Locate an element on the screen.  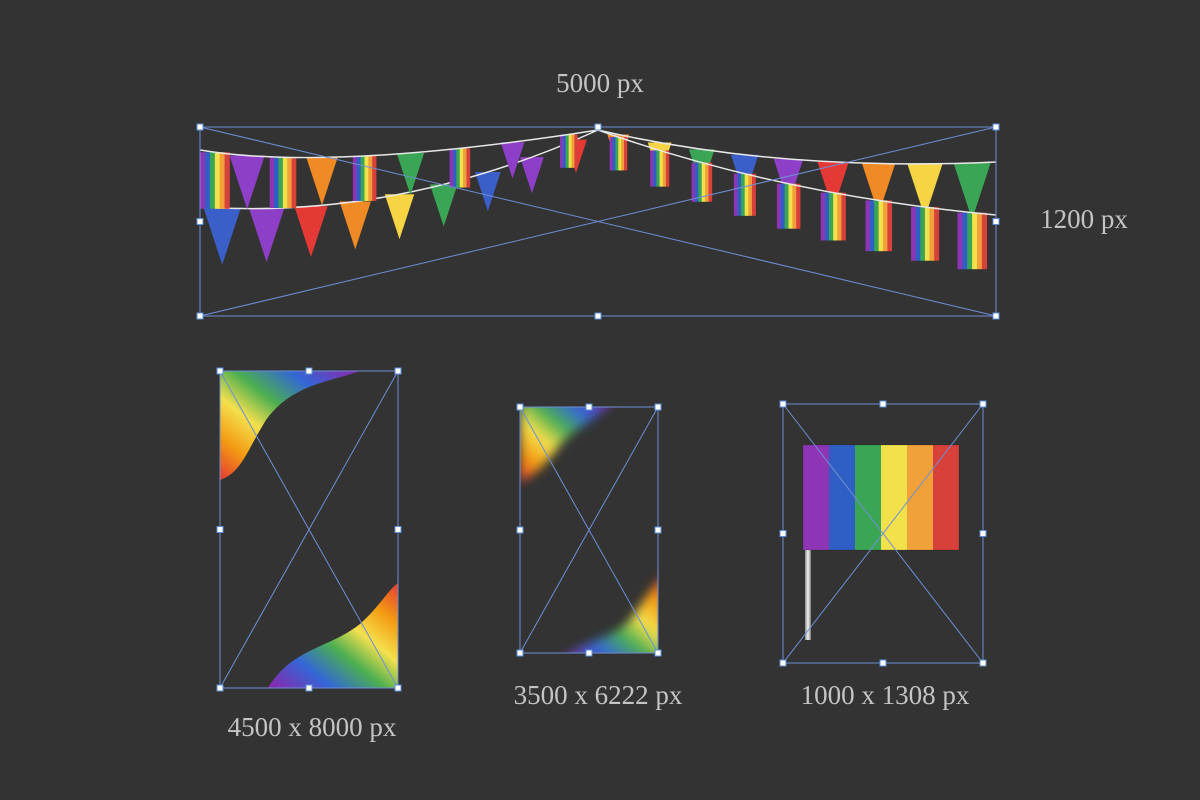
item-label: 4500 x 8000 px is located at coordinates (312, 727).